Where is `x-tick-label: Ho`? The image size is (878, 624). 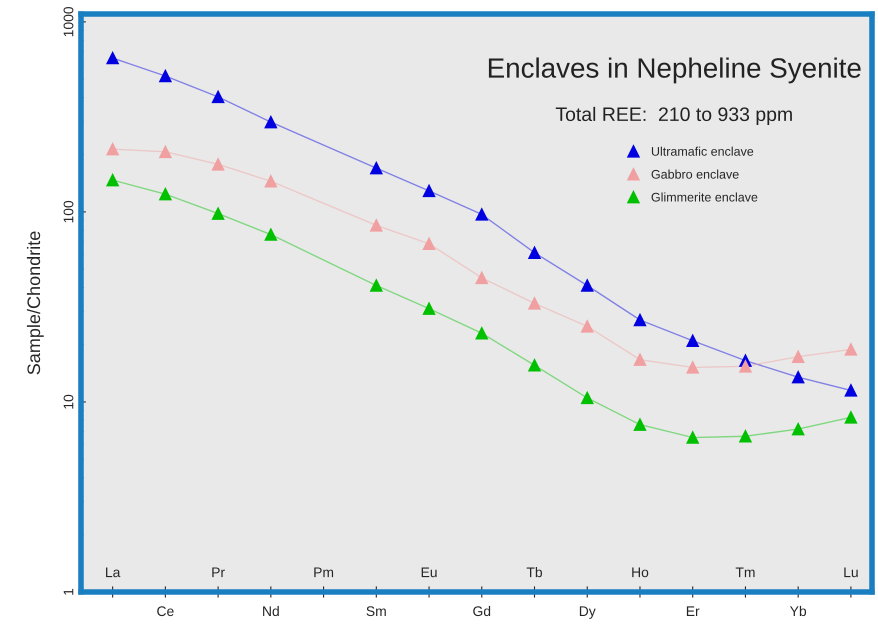 x-tick-label: Ho is located at coordinates (640, 573).